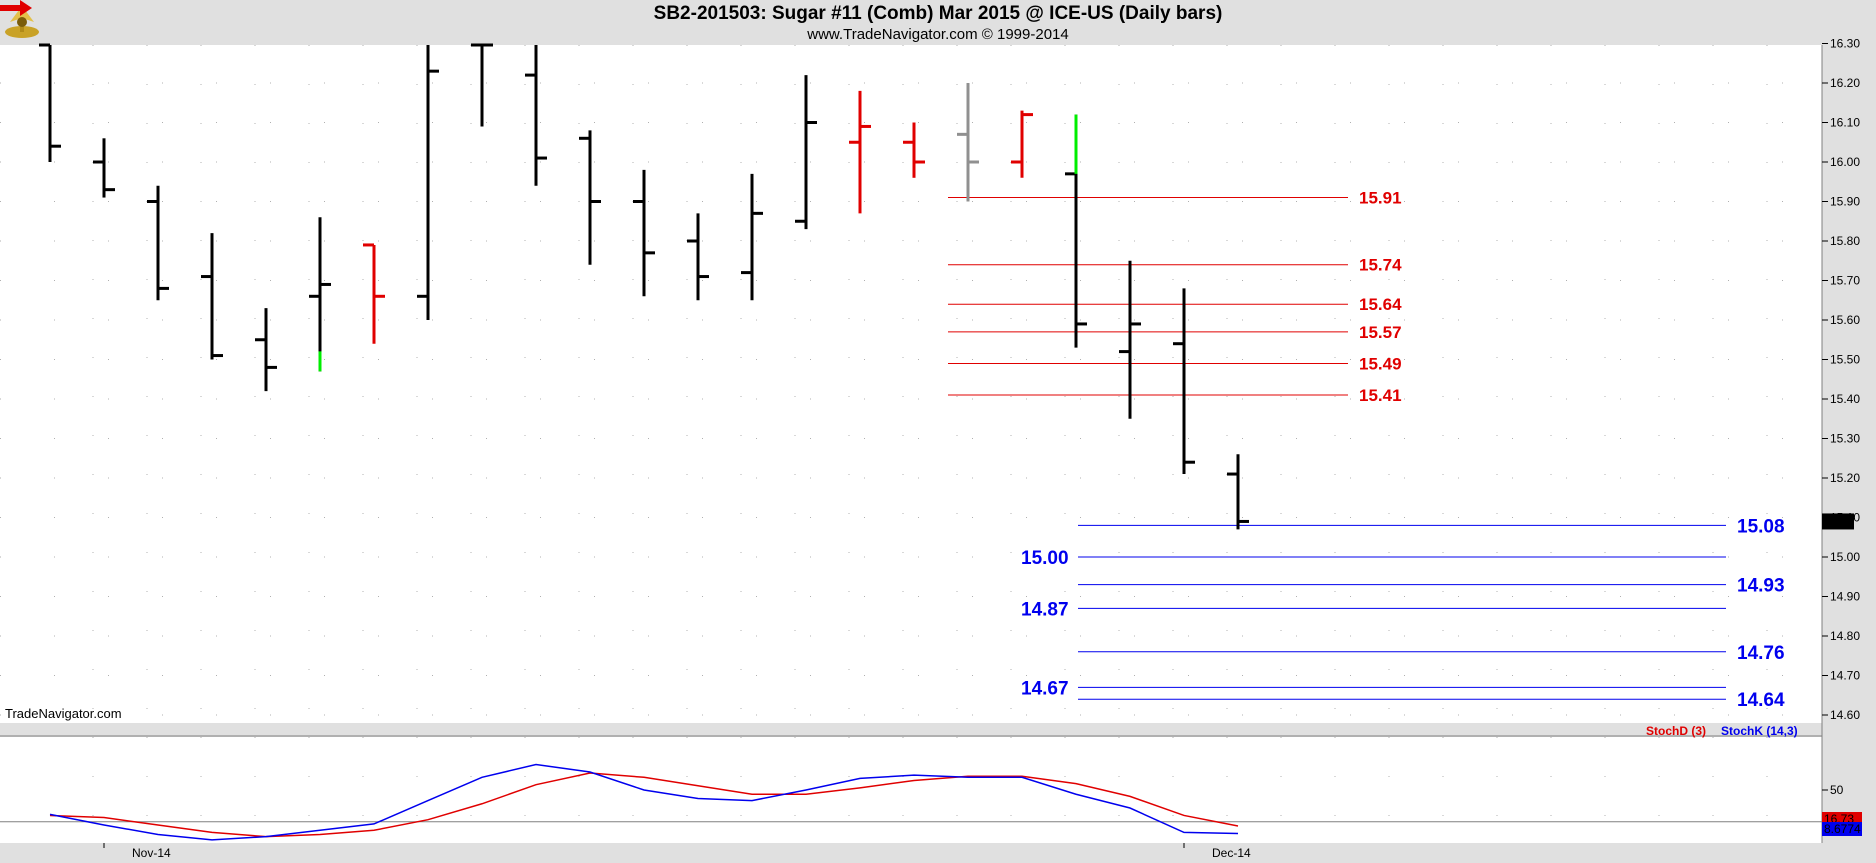  I want to click on legend-stochk: StochK (14,3), so click(1759, 731).